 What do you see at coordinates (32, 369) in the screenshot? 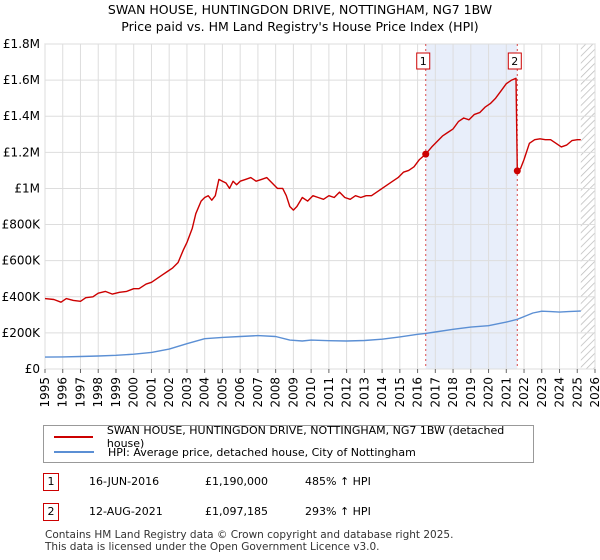
I see `y-tick-label: £0` at bounding box center [32, 369].